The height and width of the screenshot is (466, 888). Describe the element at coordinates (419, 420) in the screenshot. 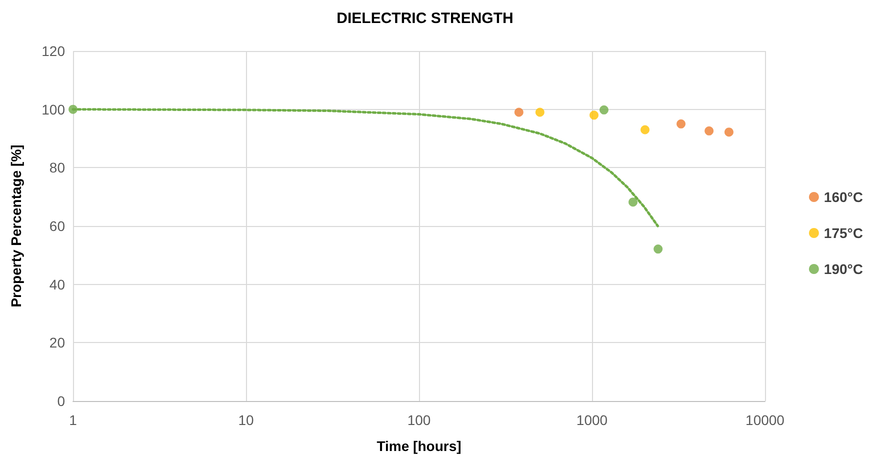

I see `x-tick-label: 100` at that location.